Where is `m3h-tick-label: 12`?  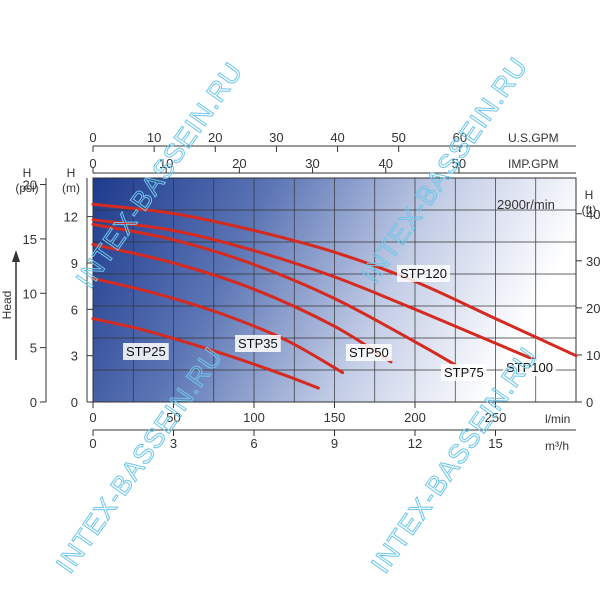 m3h-tick-label: 12 is located at coordinates (415, 443).